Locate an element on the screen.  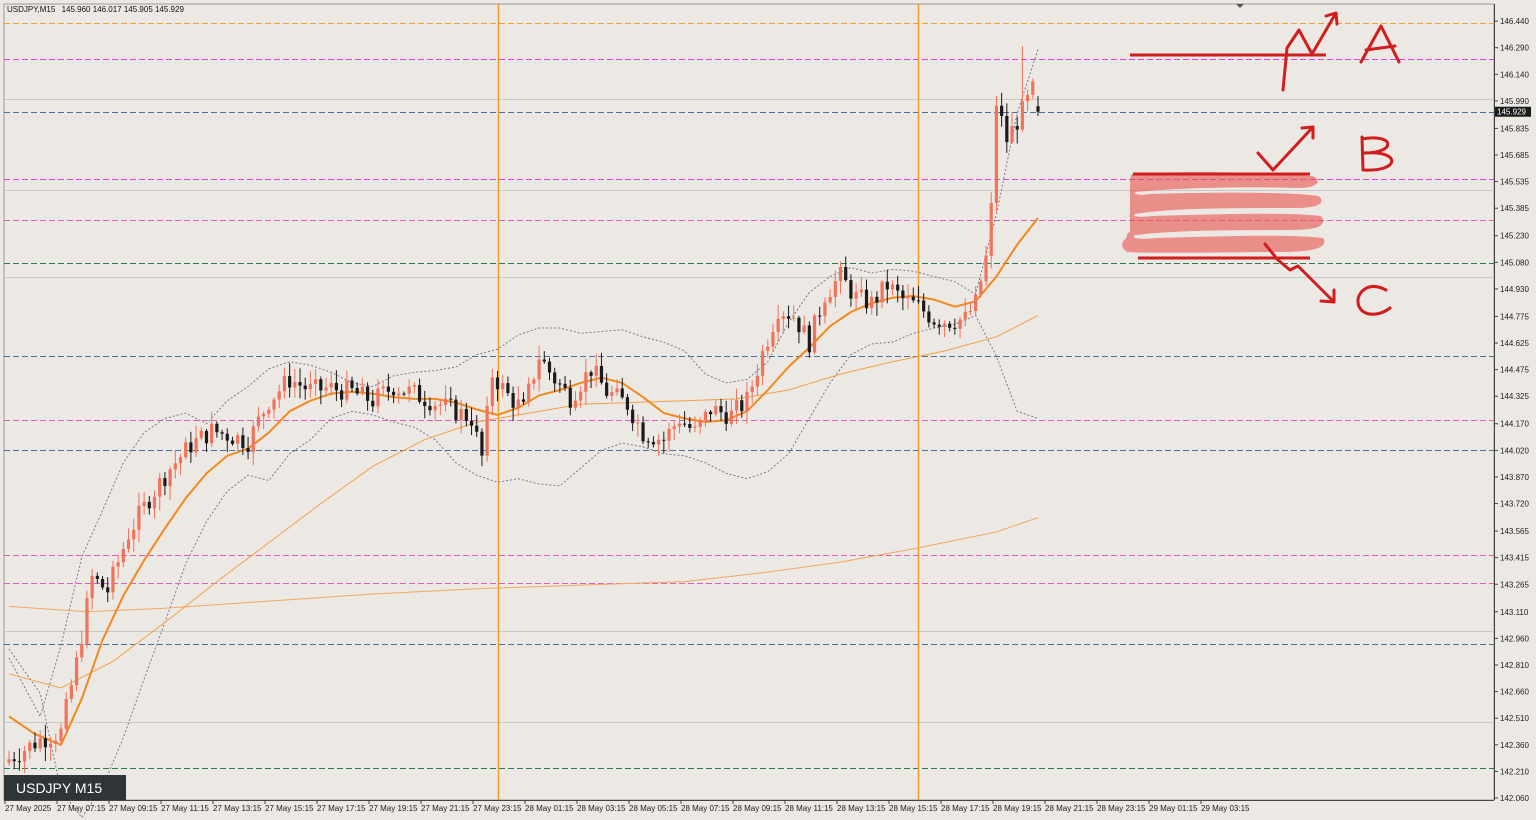
x-tick-label: 27 May 15:15 is located at coordinates (289, 808).